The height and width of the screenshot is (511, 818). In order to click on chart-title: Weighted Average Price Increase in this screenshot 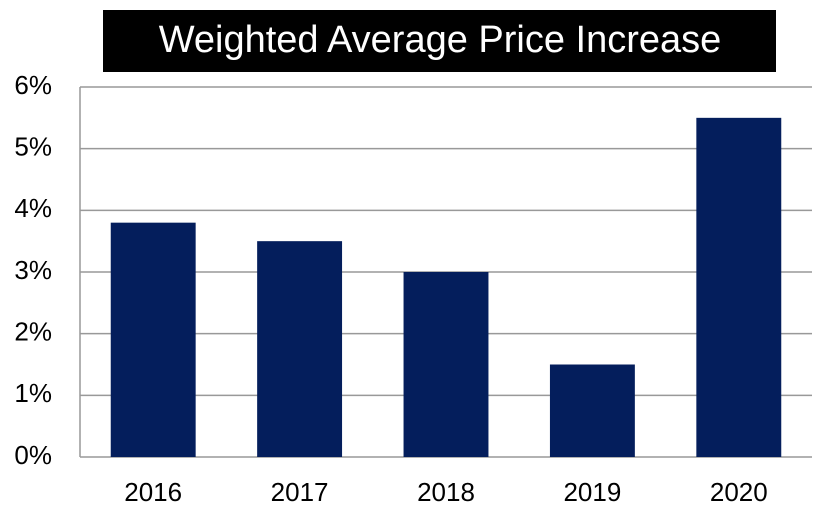, I will do `click(440, 40)`.